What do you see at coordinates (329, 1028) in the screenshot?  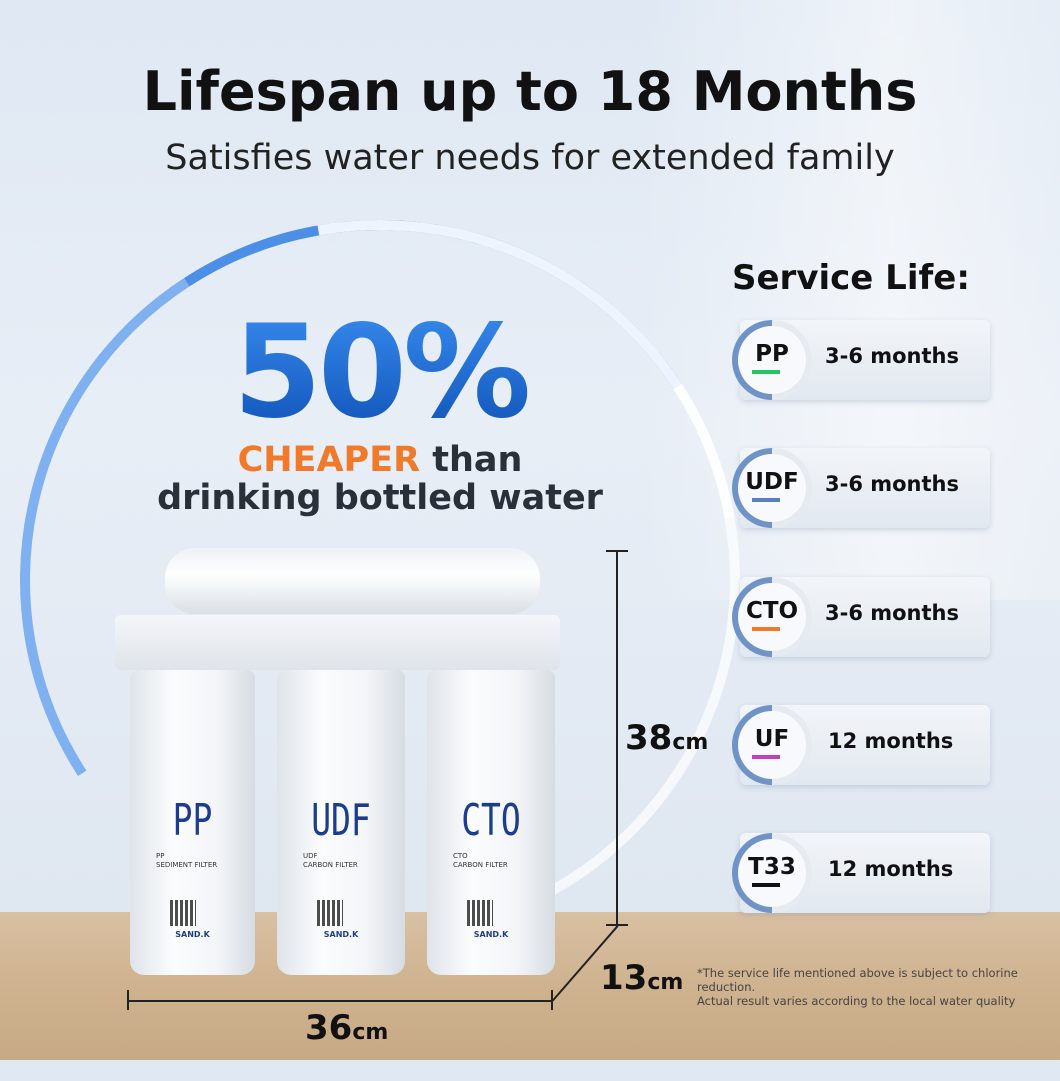 I see `width-value: 36` at bounding box center [329, 1028].